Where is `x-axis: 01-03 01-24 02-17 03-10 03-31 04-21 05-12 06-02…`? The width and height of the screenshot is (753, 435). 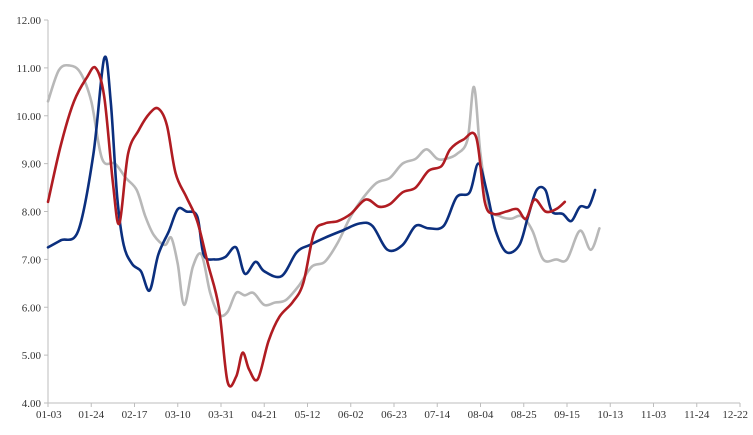
x-axis: 01-03 01-24 02-17 03-10 03-31 04-21 05-12 06-02… is located at coordinates (392, 411).